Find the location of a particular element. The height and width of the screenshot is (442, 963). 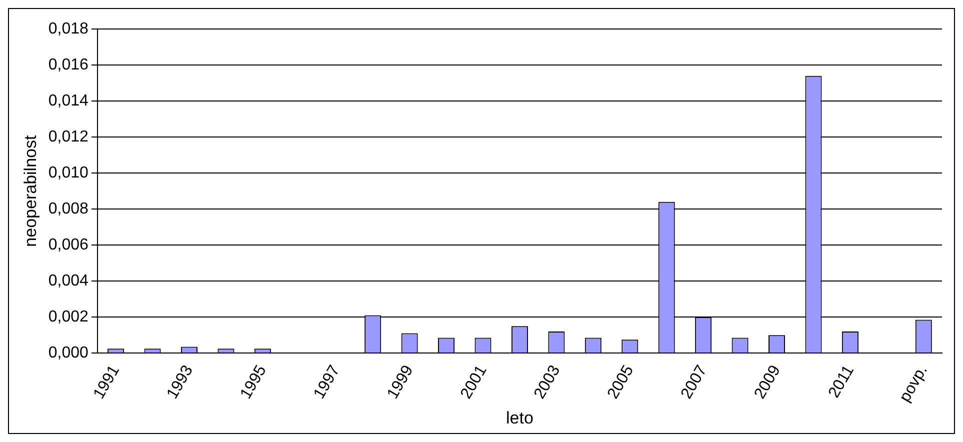

y-tick-label: 0,002 is located at coordinates (68, 317).